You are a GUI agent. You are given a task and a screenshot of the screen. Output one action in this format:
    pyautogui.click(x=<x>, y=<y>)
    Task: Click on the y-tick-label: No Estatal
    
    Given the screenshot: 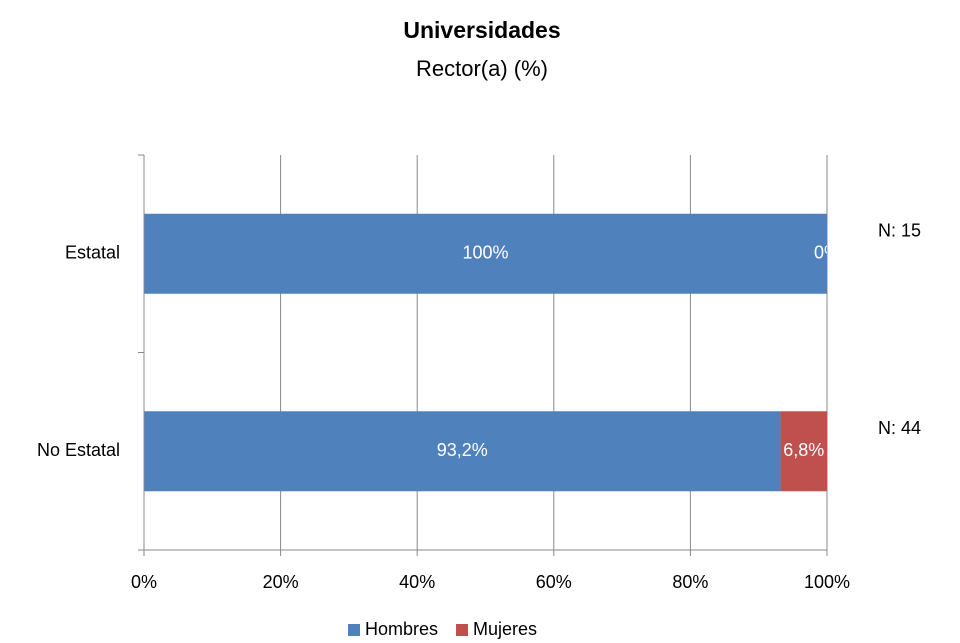 What is the action you would take?
    pyautogui.click(x=78, y=450)
    